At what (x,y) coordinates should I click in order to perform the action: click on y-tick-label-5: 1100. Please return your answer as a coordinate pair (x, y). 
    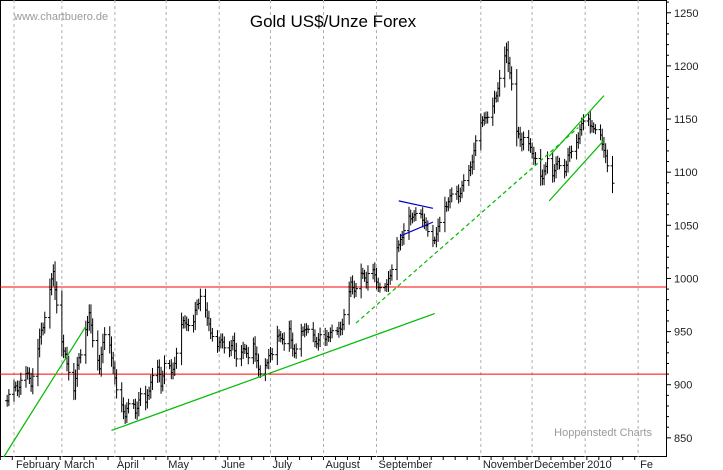
    Looking at the image, I should click on (686, 173).